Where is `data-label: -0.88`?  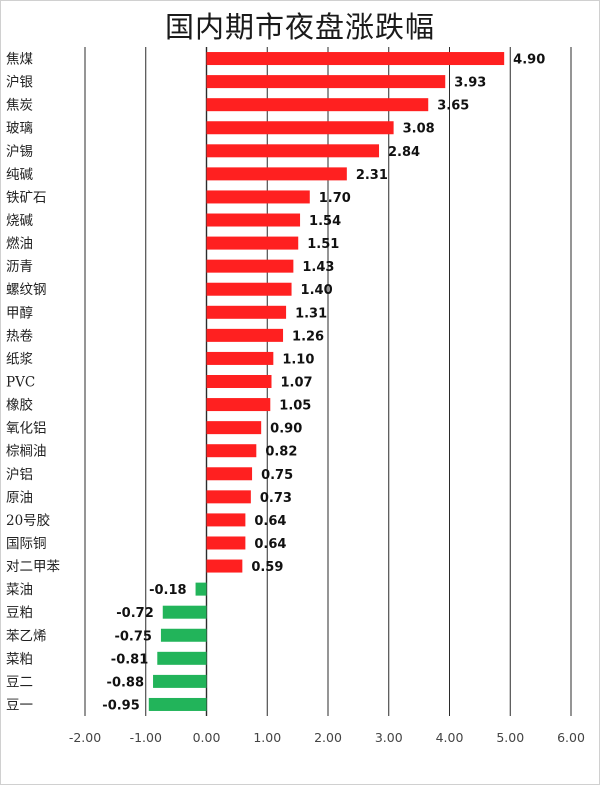 data-label: -0.88 is located at coordinates (125, 682).